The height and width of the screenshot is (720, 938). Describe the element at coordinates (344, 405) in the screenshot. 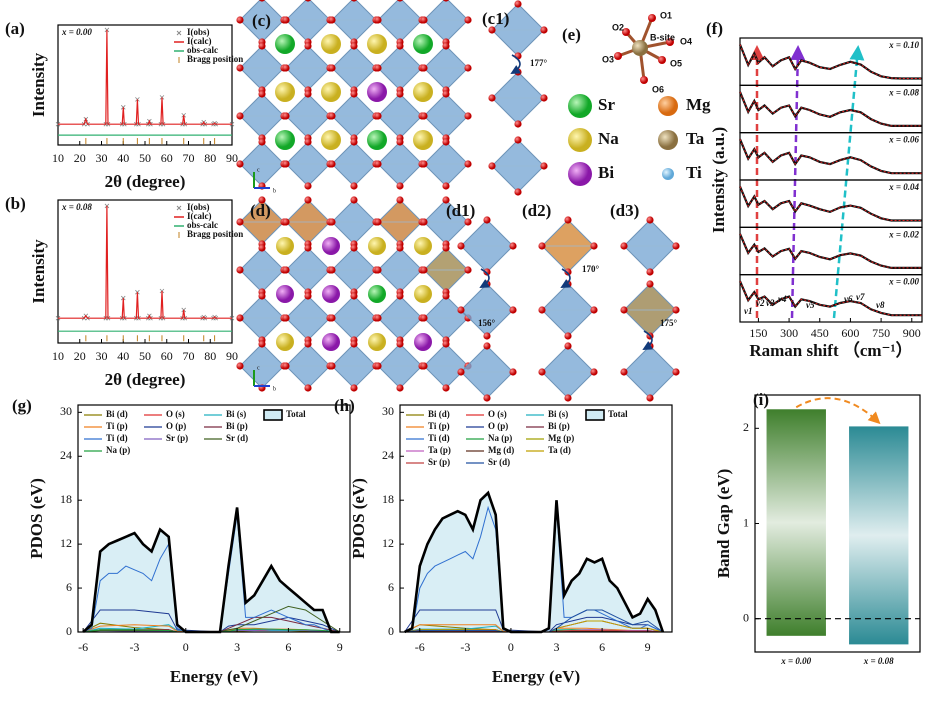

I see `panel-label: (h)` at that location.